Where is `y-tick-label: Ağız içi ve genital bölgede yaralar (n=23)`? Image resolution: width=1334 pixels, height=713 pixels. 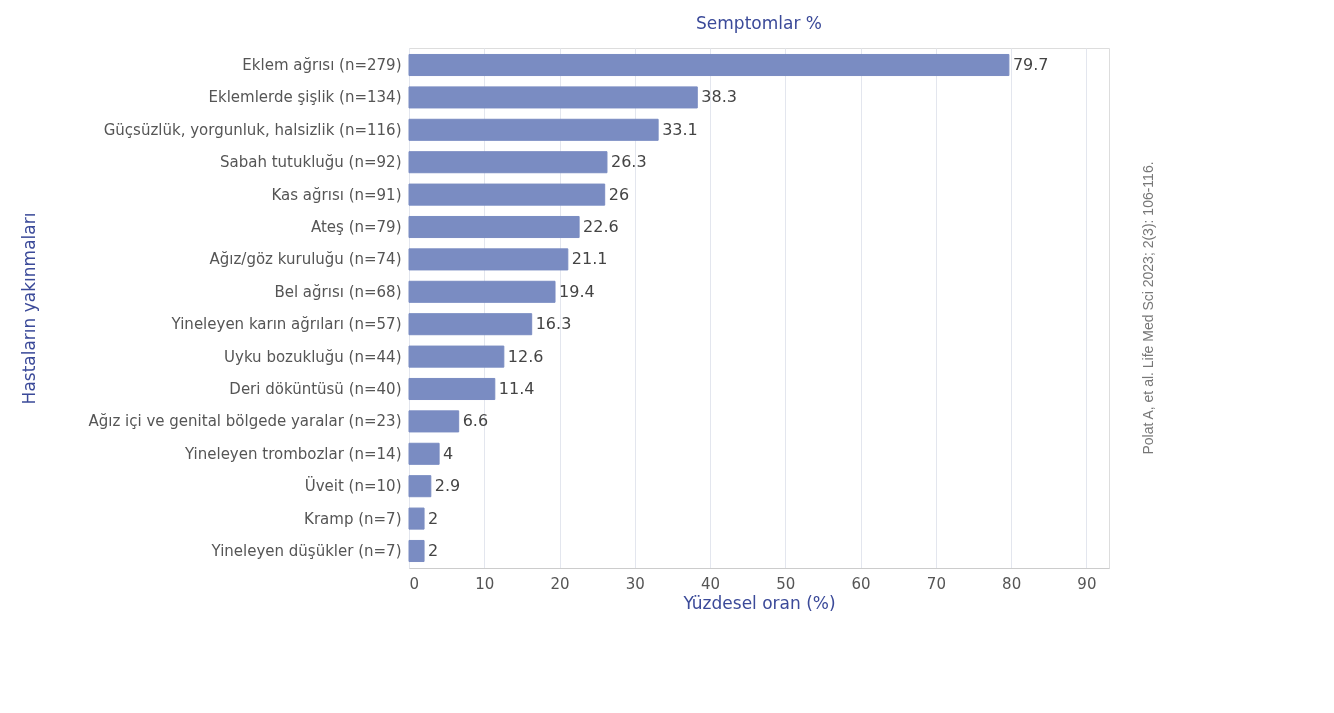 y-tick-label: Ağız içi ve genital bölgede yaralar (n=23) is located at coordinates (245, 421).